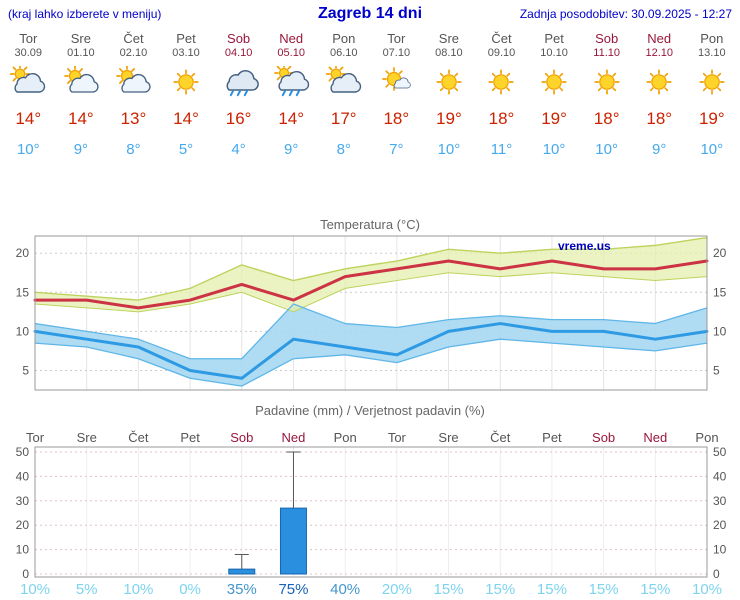 This screenshot has width=740, height=600. I want to click on forecast-day-6: Ned 05.10 14° 9°, so click(291, 94).